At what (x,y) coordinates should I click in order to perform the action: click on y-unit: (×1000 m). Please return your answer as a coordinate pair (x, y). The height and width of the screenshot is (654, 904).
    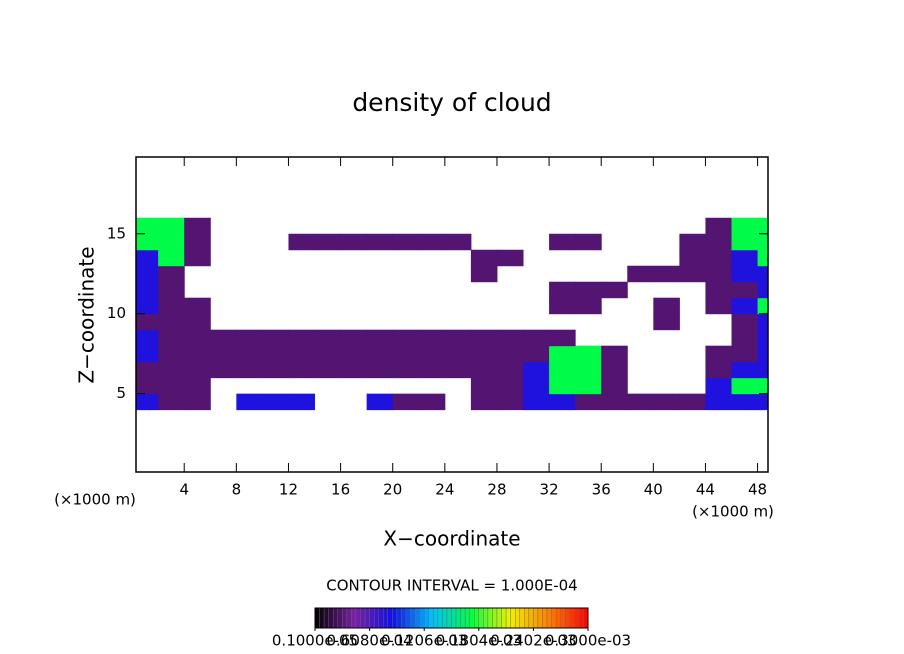
    Looking at the image, I should click on (95, 500).